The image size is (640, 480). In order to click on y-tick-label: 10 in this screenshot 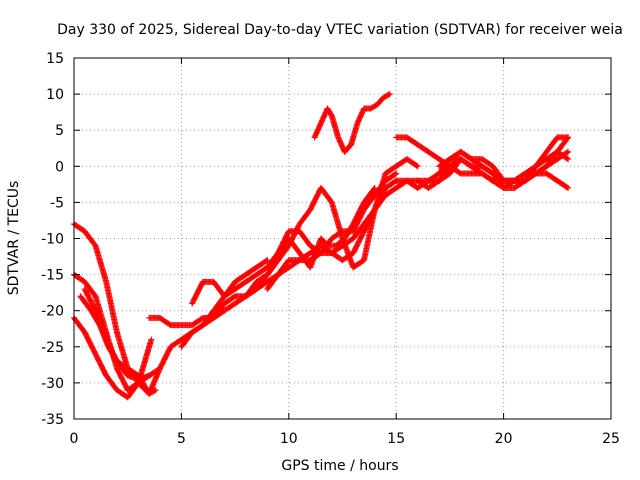, I will do `click(55, 95)`.